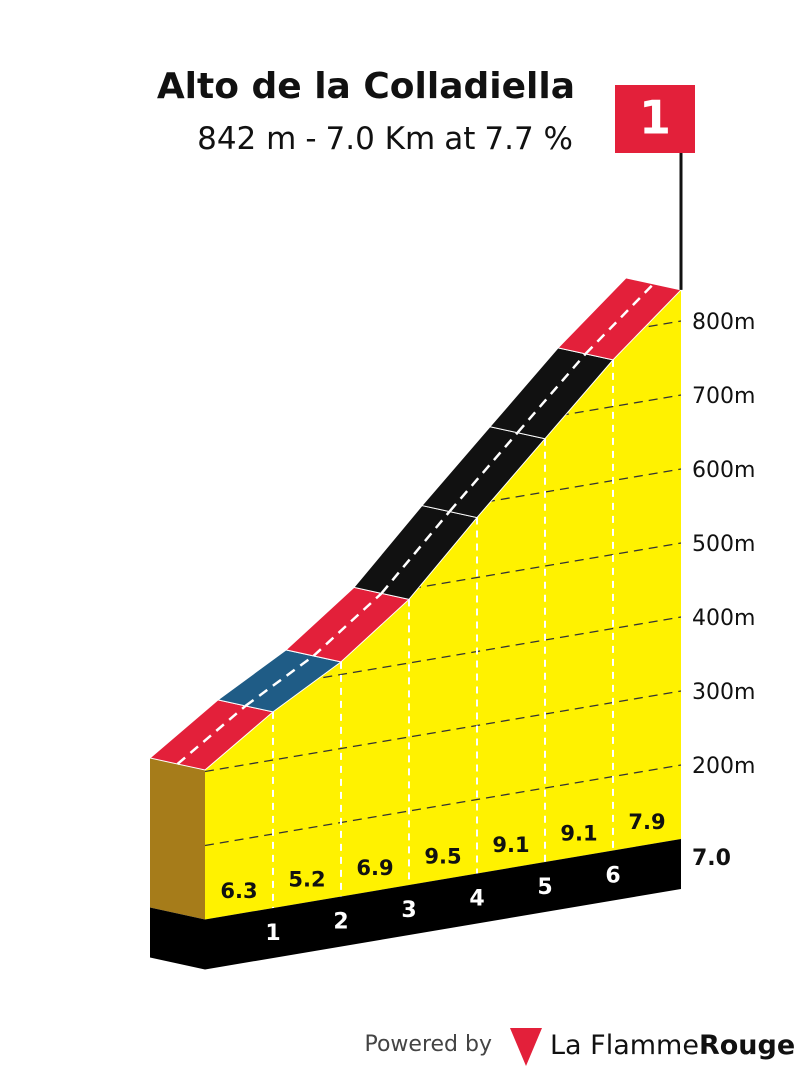  Describe the element at coordinates (310, 139) in the screenshot. I see `subtitle-part: -` at that location.